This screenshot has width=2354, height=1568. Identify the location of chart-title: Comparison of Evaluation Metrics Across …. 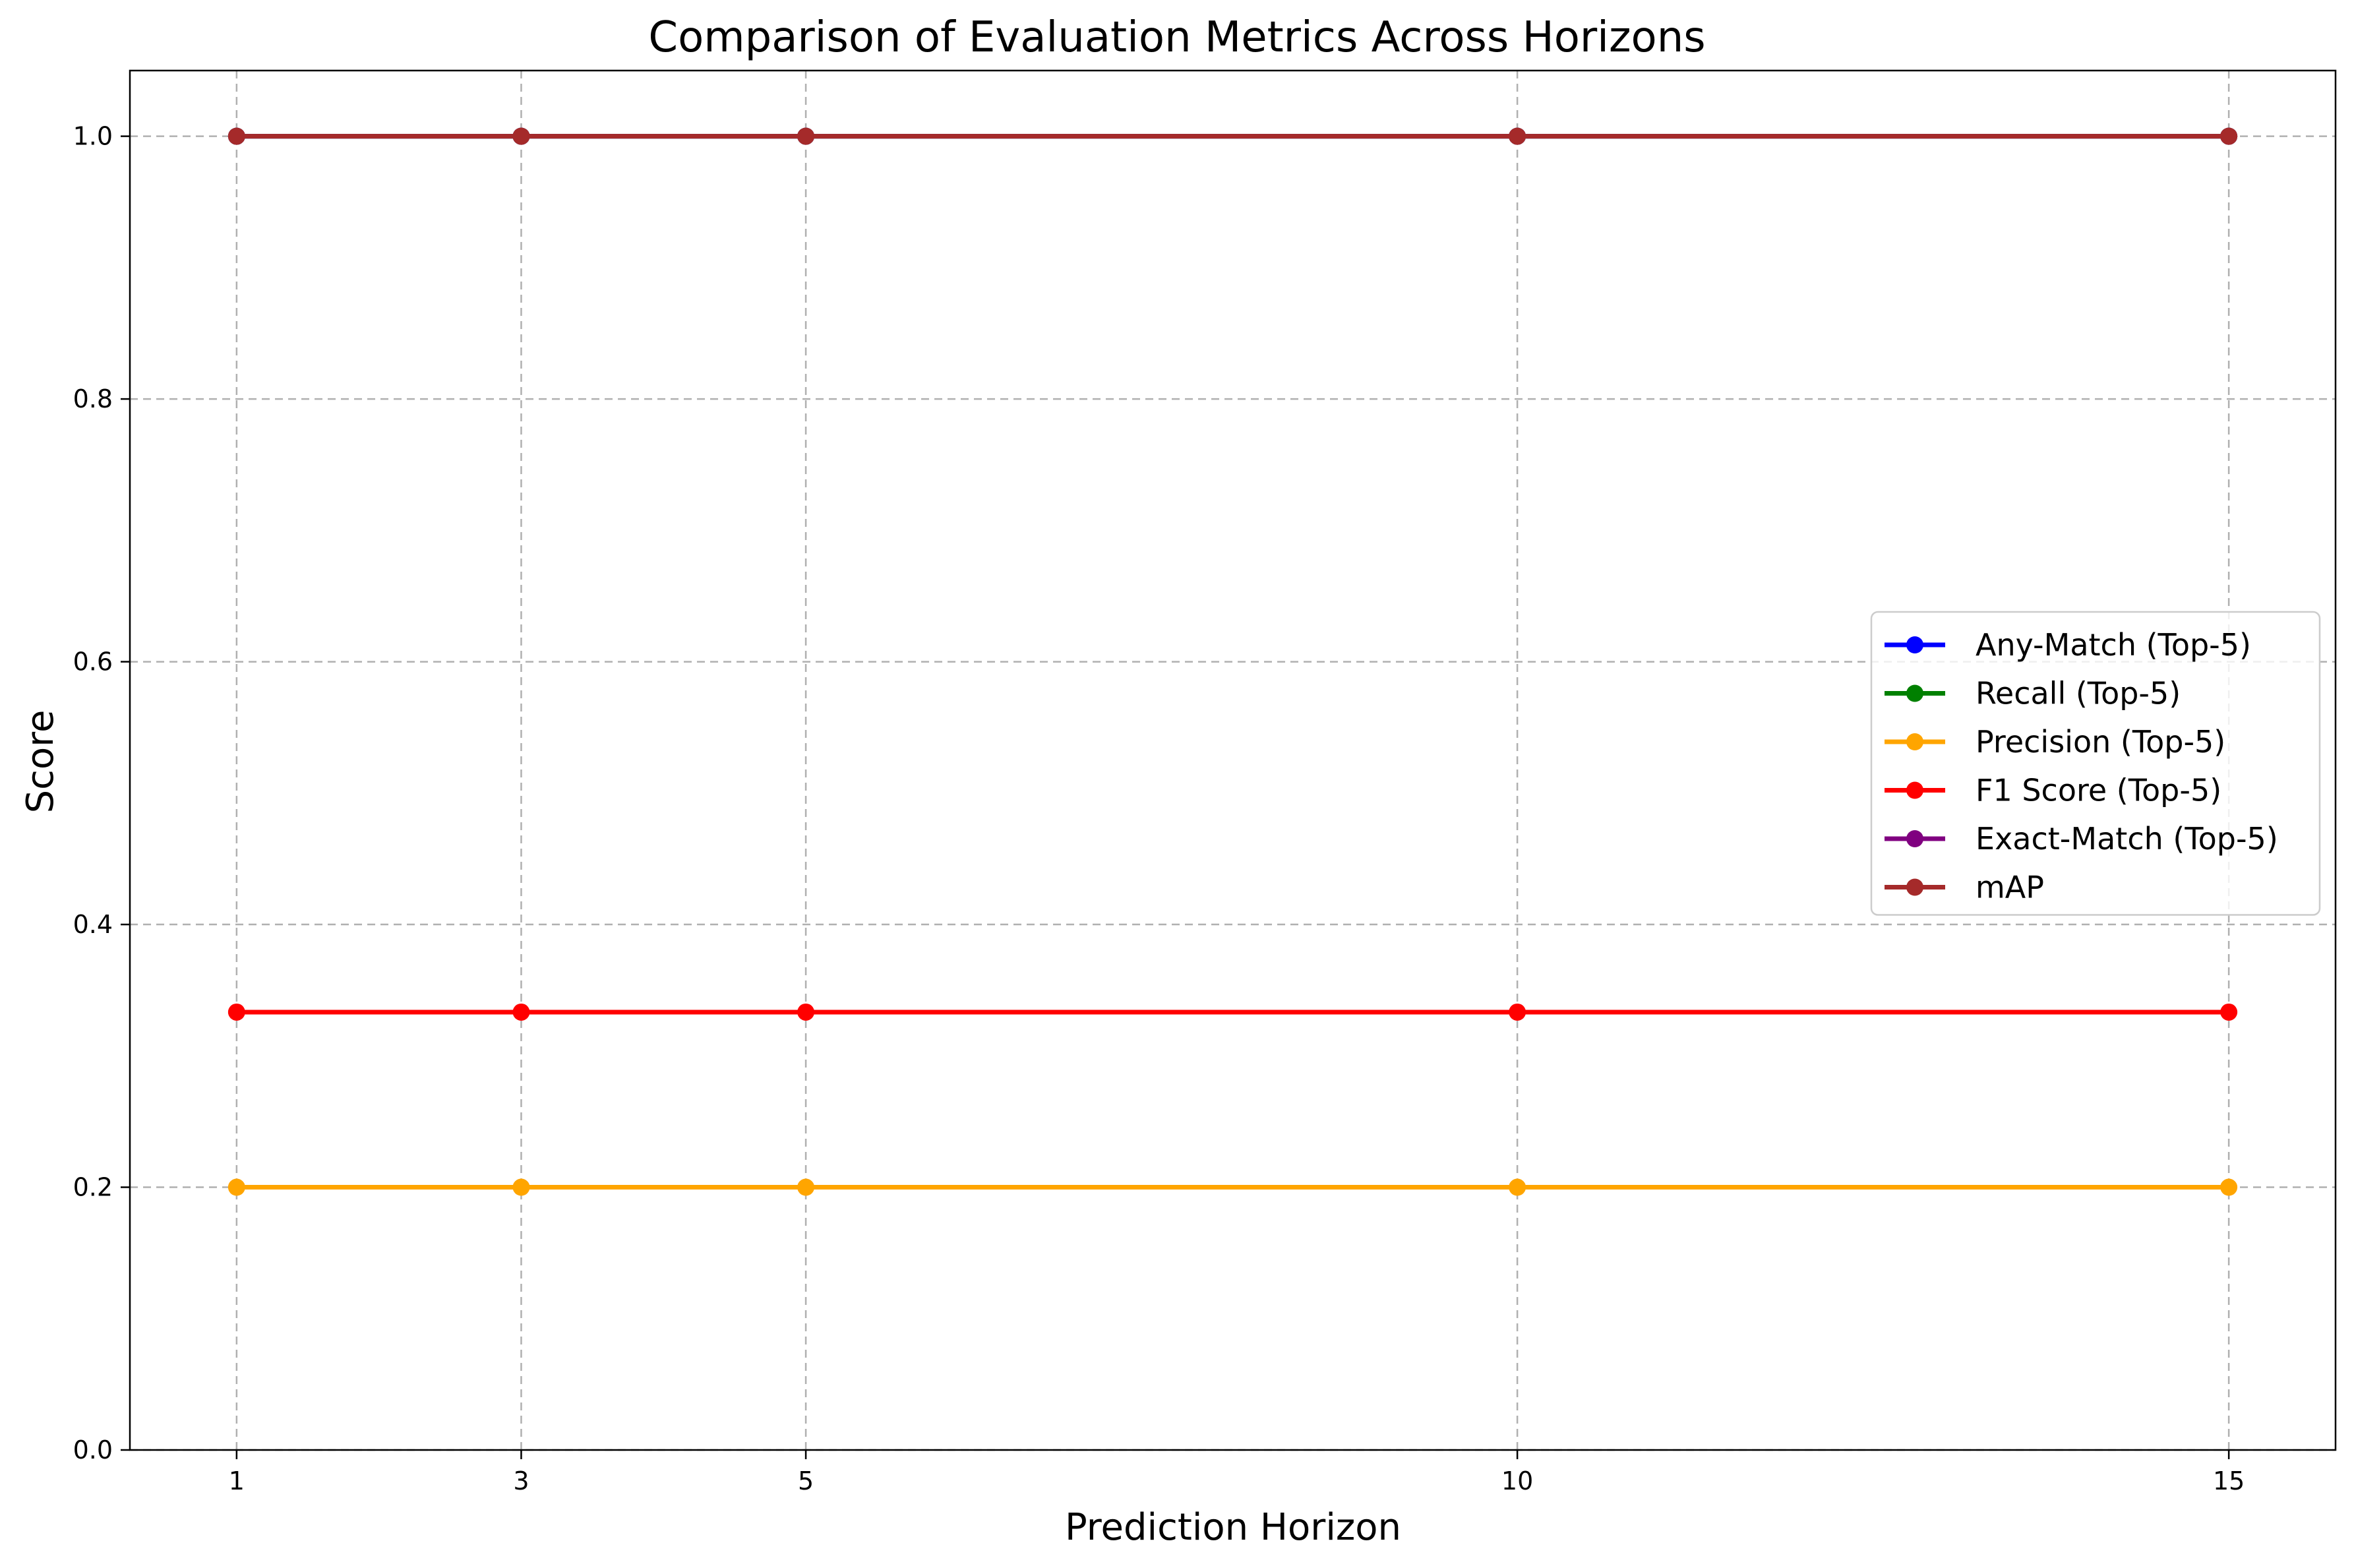
(1176, 37).